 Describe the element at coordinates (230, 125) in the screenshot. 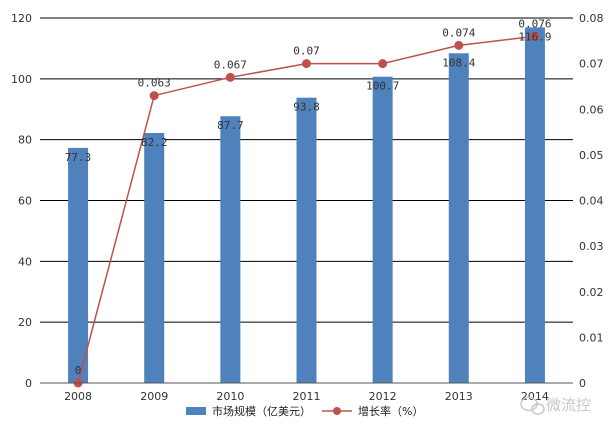

I see `bar-value-label: 87.7` at that location.